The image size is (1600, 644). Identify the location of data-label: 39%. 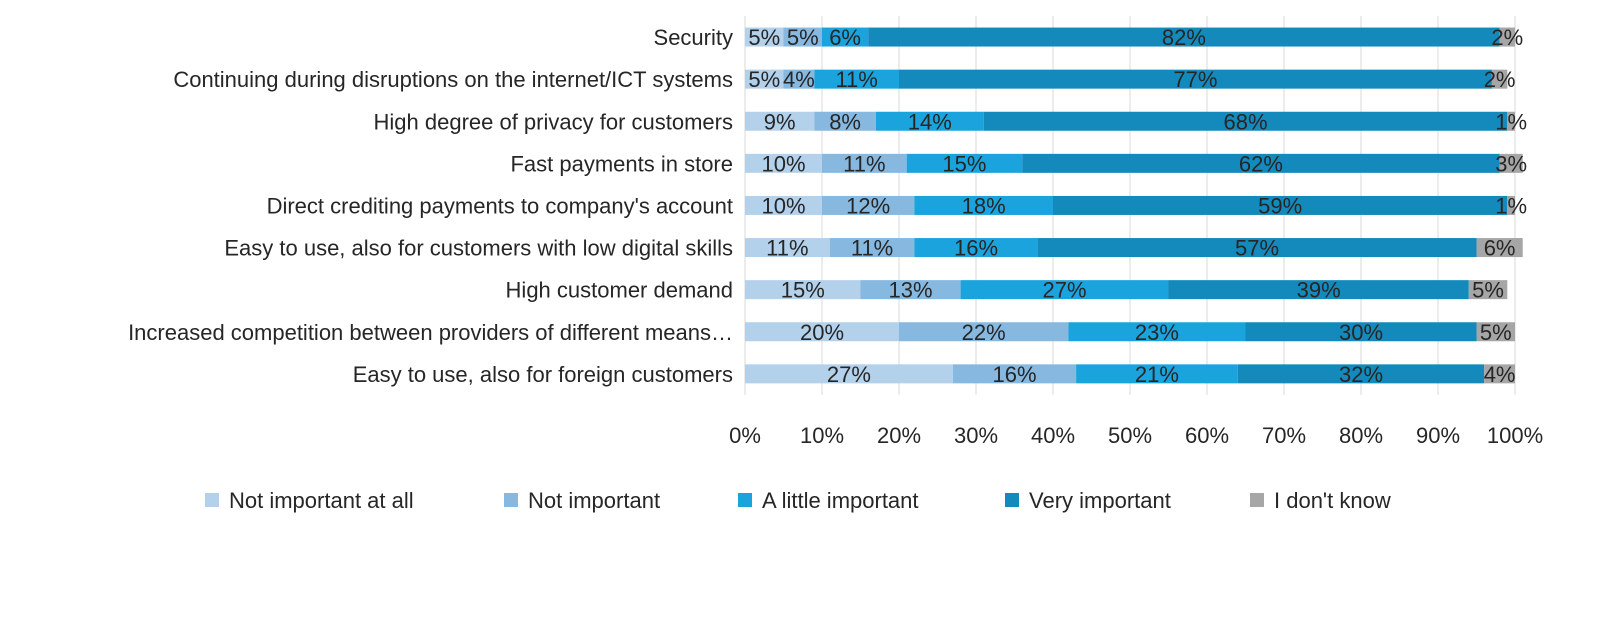
(1319, 290).